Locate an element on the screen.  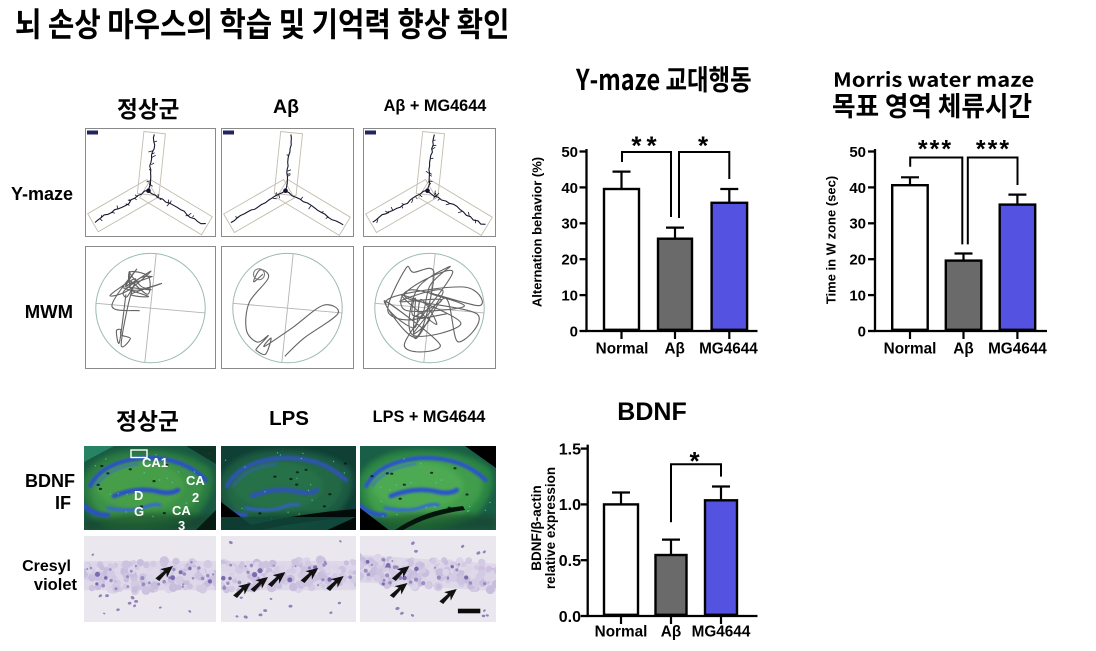
svg-text: Alternation behavior (%) is located at coordinates (537, 232).